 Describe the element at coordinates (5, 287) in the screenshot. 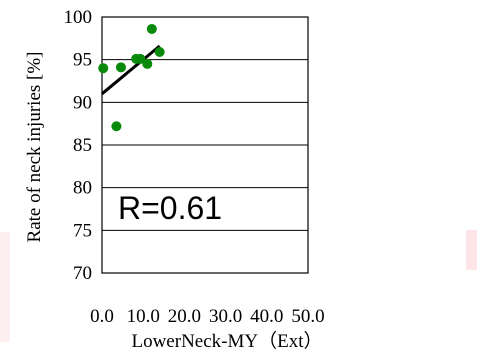

I see `background-band-left` at that location.